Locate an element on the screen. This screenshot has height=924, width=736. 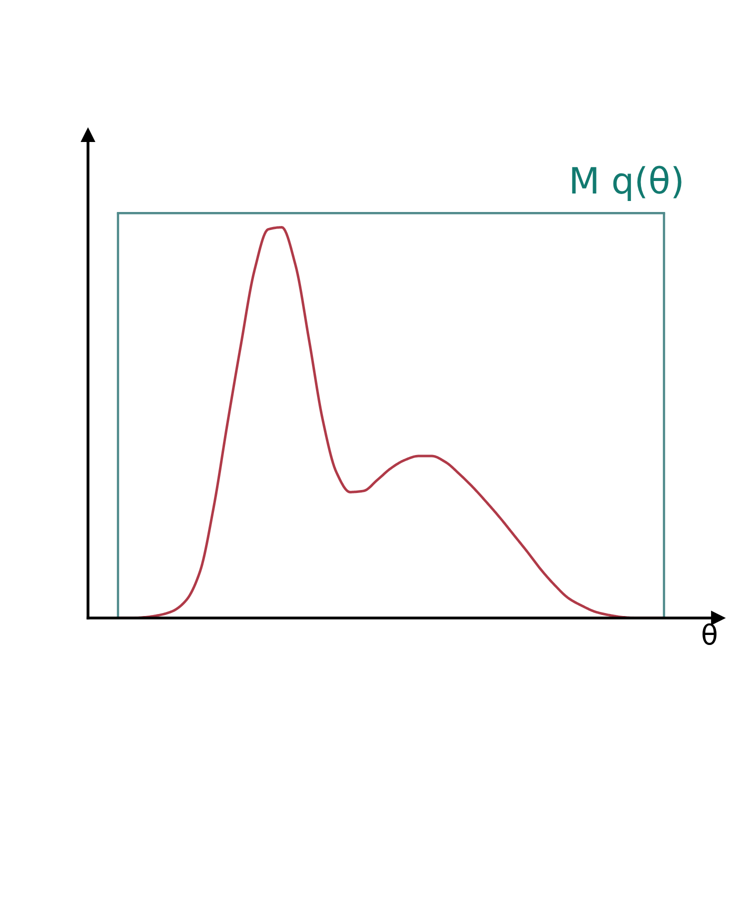
x-axis-title: θ is located at coordinates (709, 634).